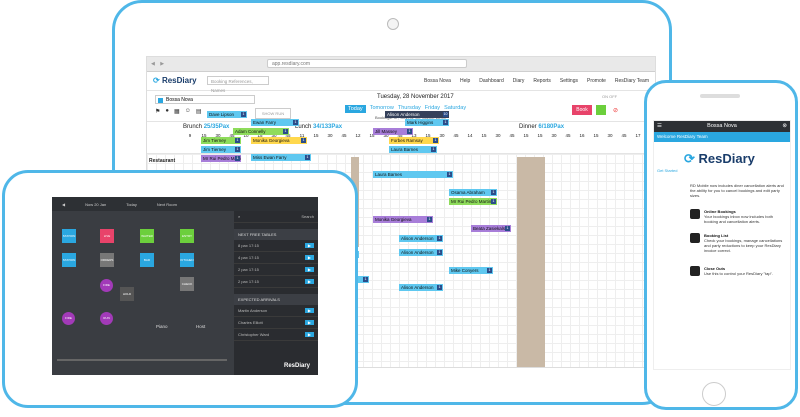 This screenshot has height=417, width=800. What do you see at coordinates (695, 214) in the screenshot?
I see `inbox-icon` at bounding box center [695, 214].